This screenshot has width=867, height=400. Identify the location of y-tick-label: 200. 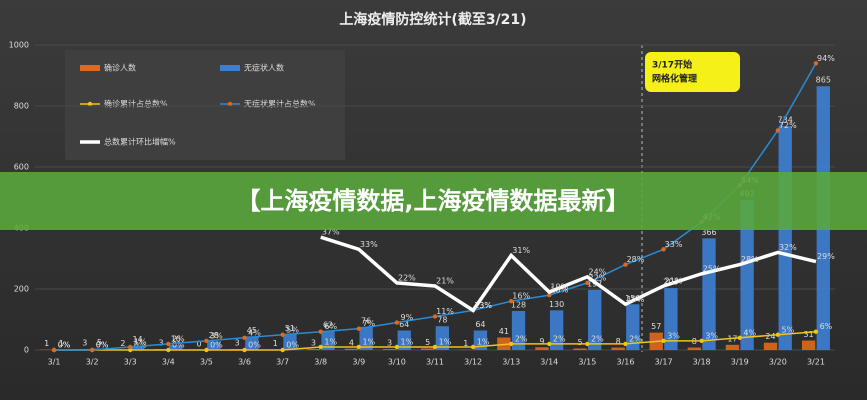
(21, 289).